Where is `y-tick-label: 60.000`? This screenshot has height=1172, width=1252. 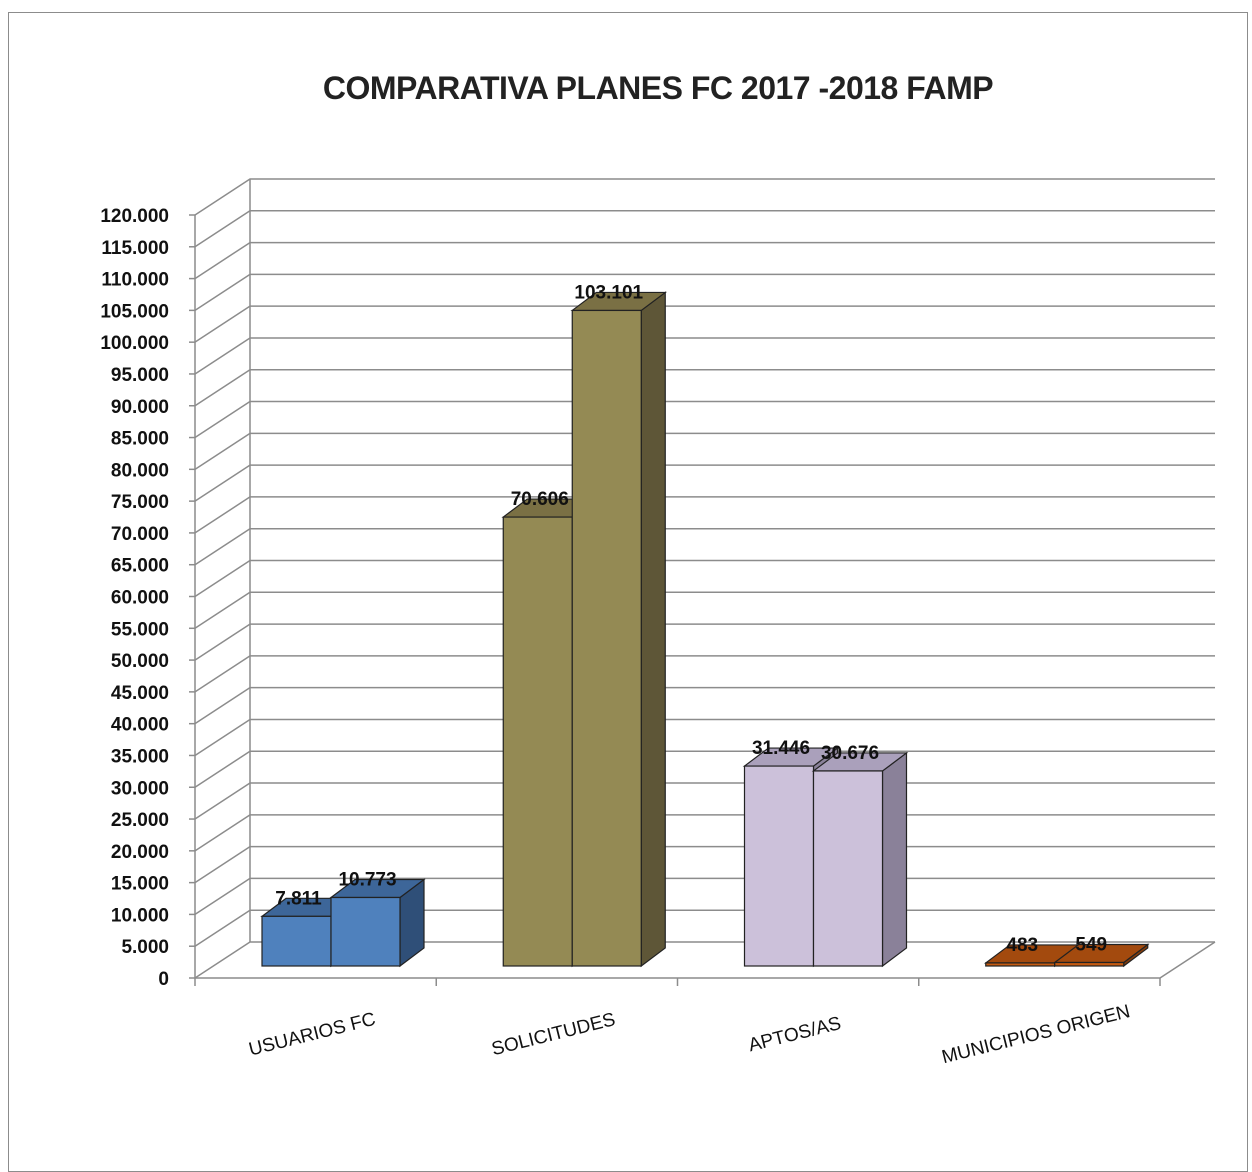 y-tick-label: 60.000 is located at coordinates (140, 598).